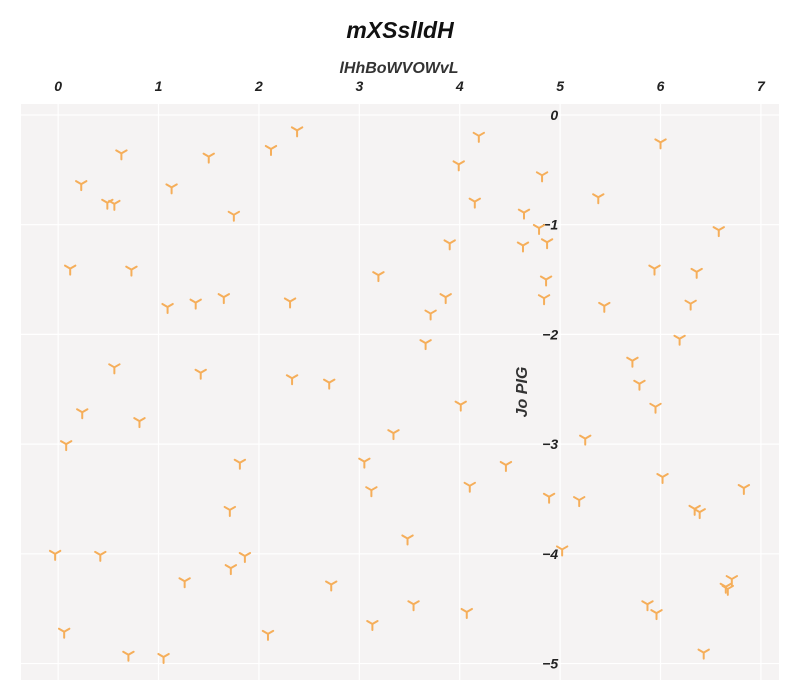  I want to click on x-axis-label: lHhBoWVOWvL, so click(398, 68).